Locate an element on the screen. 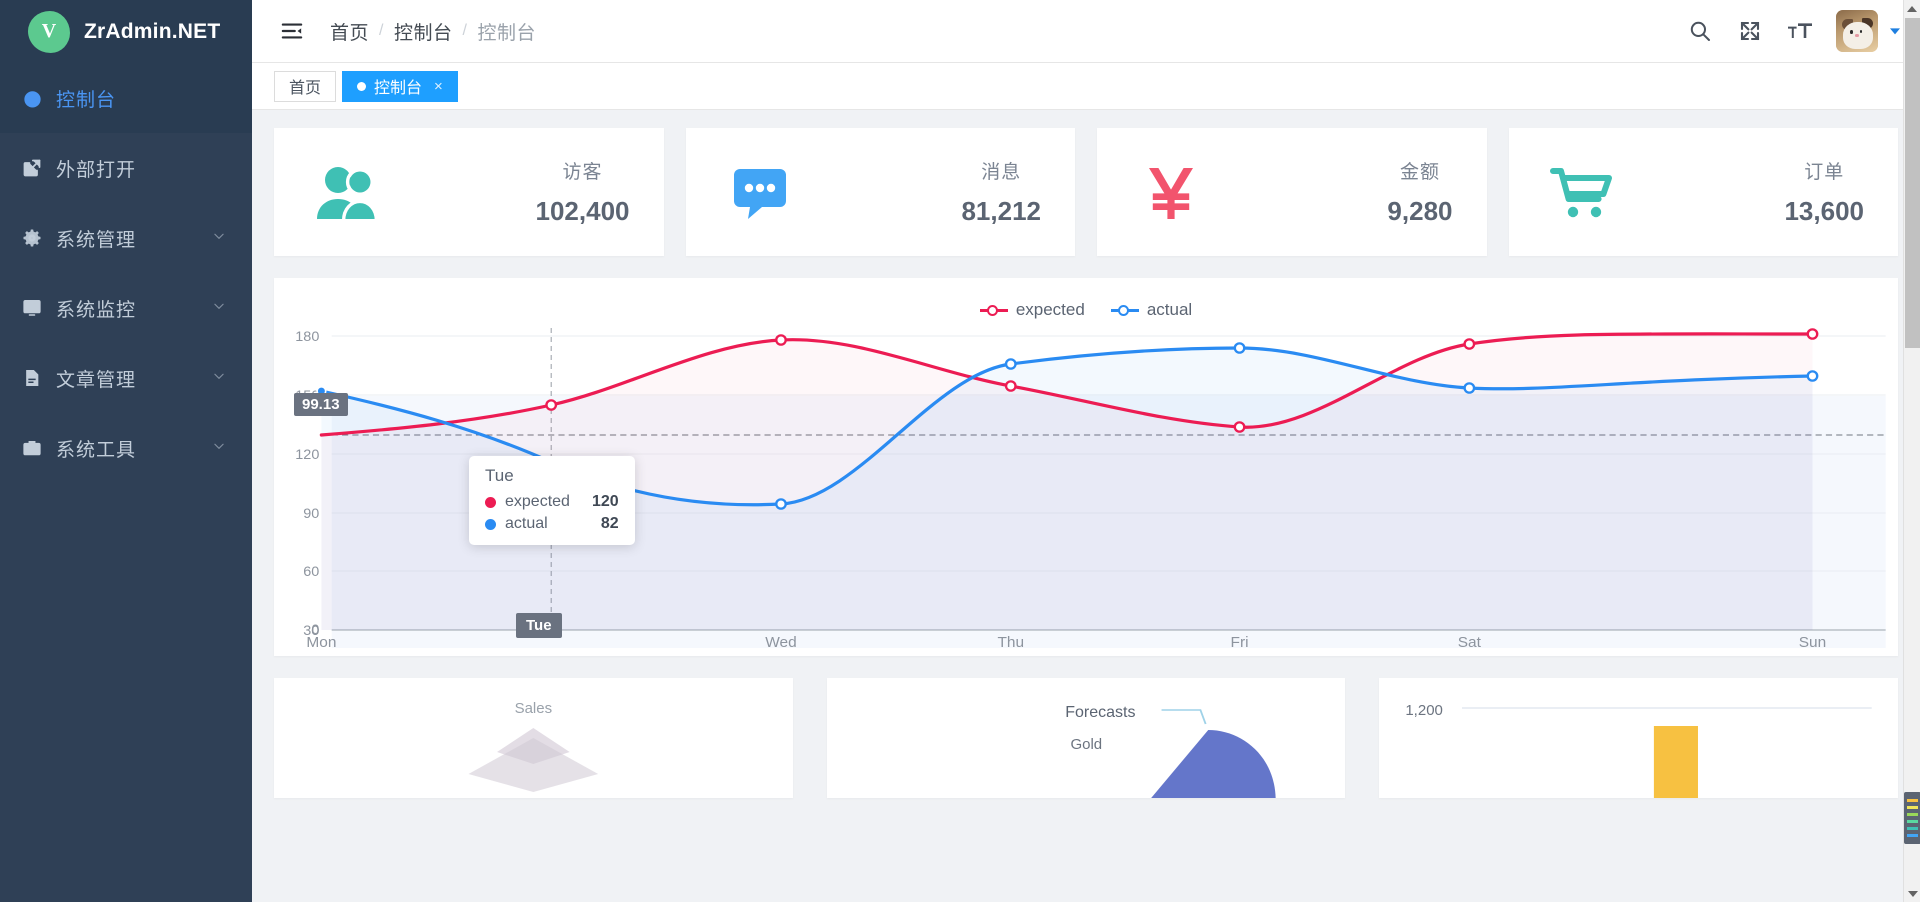  tab-active-dot is located at coordinates (362, 86).